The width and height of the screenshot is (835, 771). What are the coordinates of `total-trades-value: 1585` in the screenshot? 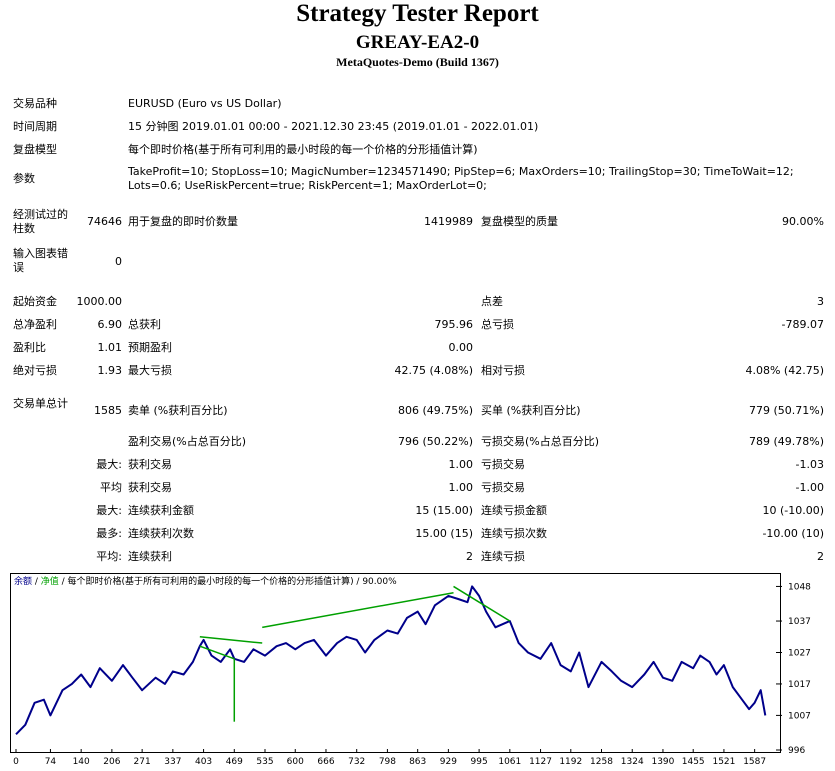 It's located at (108, 410).